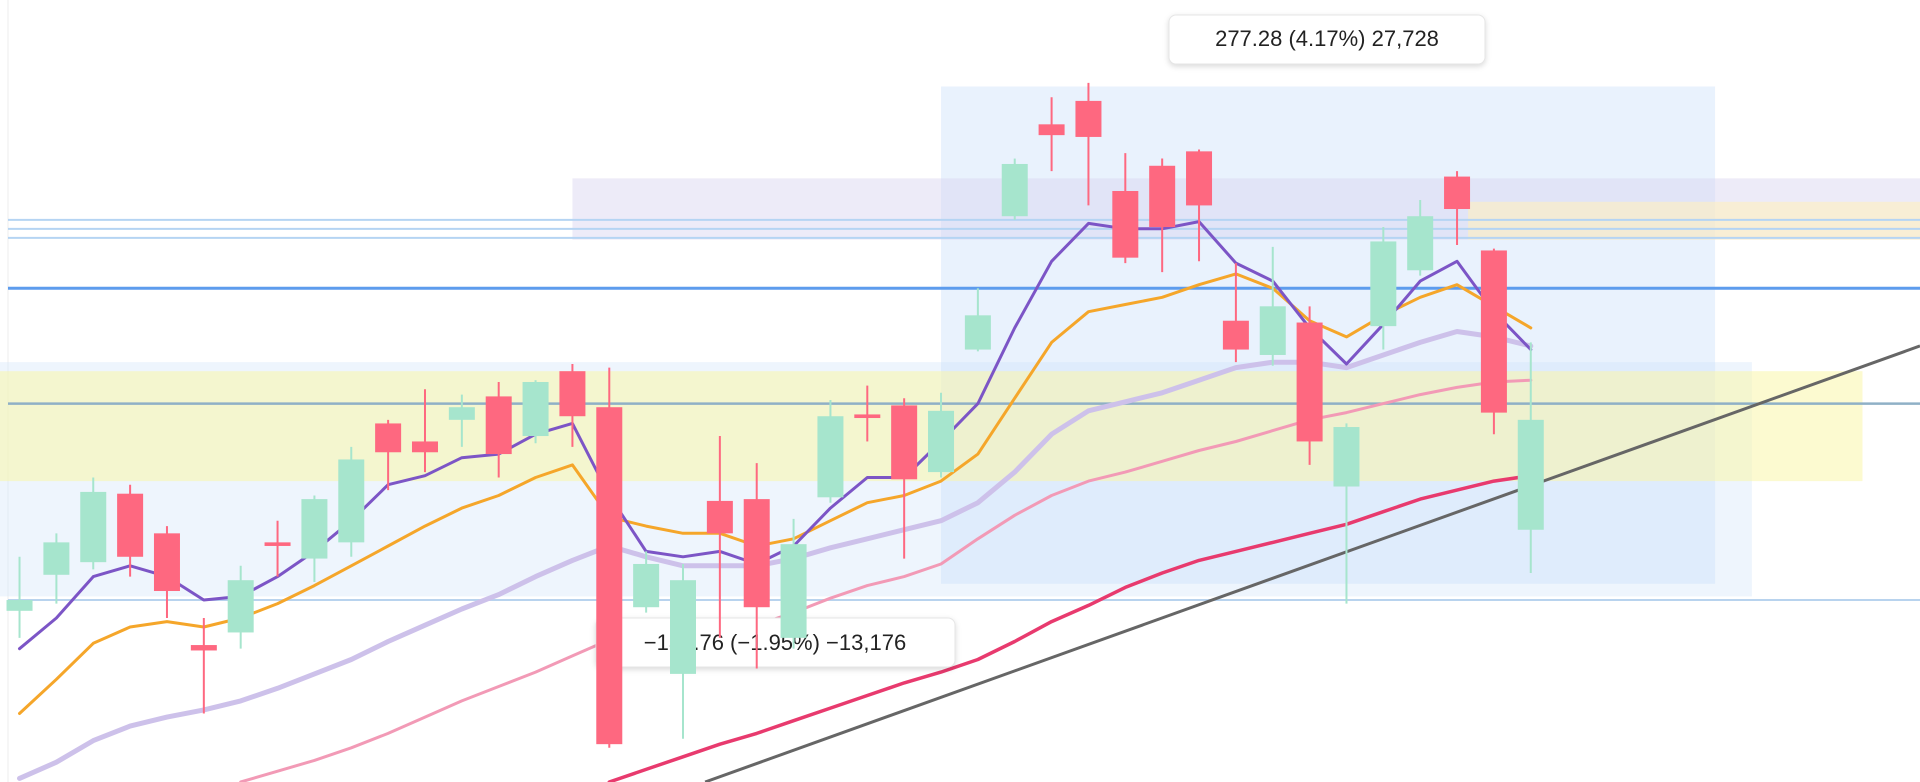 The image size is (1920, 782). I want to click on label-box, so click(1327, 39).